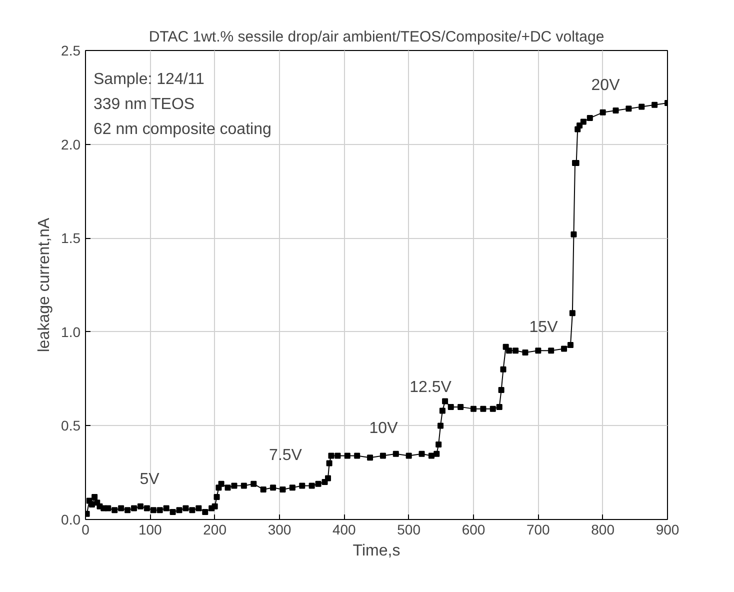 The width and height of the screenshot is (734, 592). Describe the element at coordinates (280, 530) in the screenshot. I see `x-tick-label: 300` at that location.